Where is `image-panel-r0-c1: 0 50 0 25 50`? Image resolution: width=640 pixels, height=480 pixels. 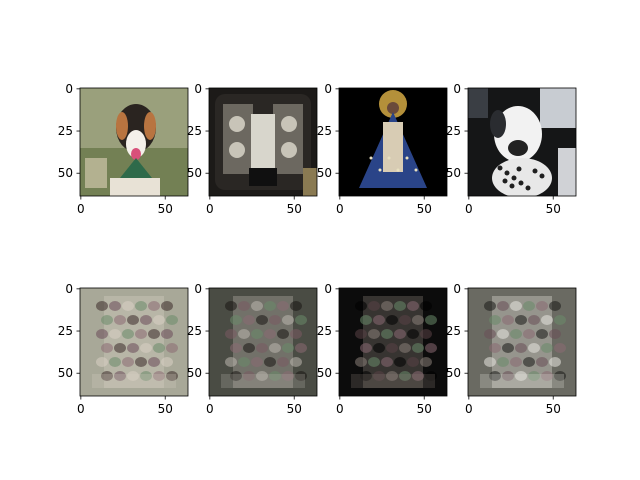
image-panel-r0-c1: 0 50 0 25 50 is located at coordinates (252, 149).